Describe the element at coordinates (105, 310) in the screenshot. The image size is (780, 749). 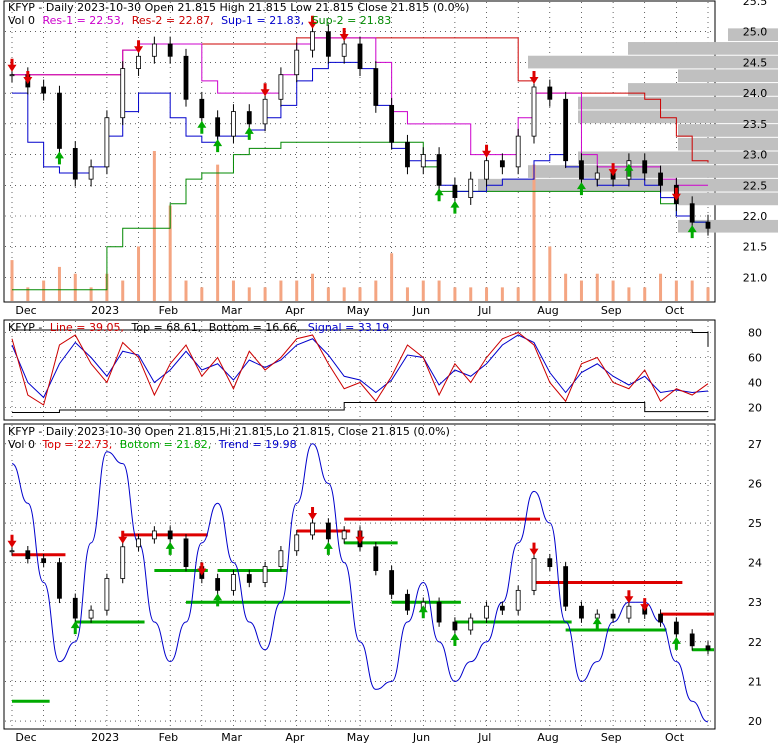
I see `x-tick-label: 2023` at that location.